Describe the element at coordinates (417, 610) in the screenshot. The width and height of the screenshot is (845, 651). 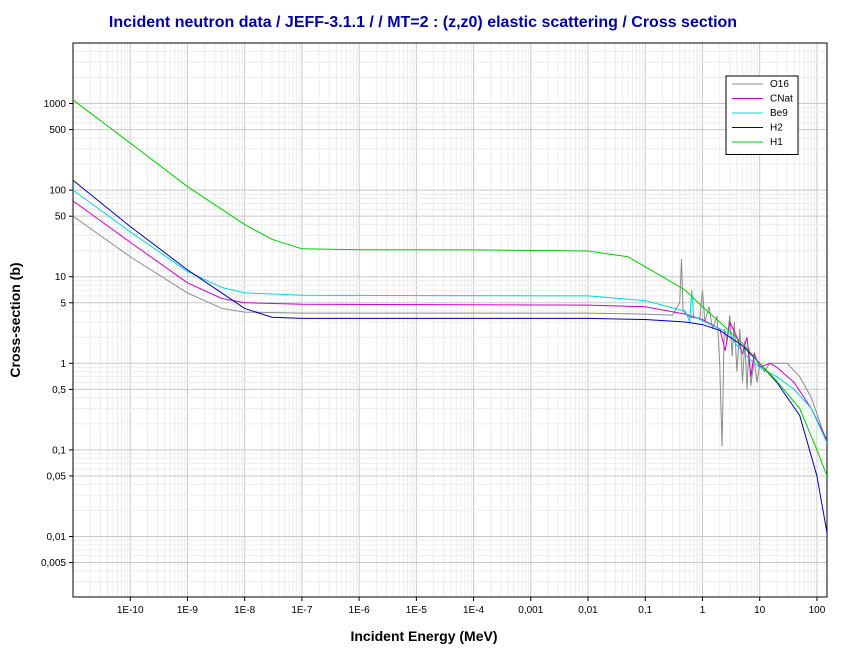
I see `x-tick-label: 1E-5` at that location.